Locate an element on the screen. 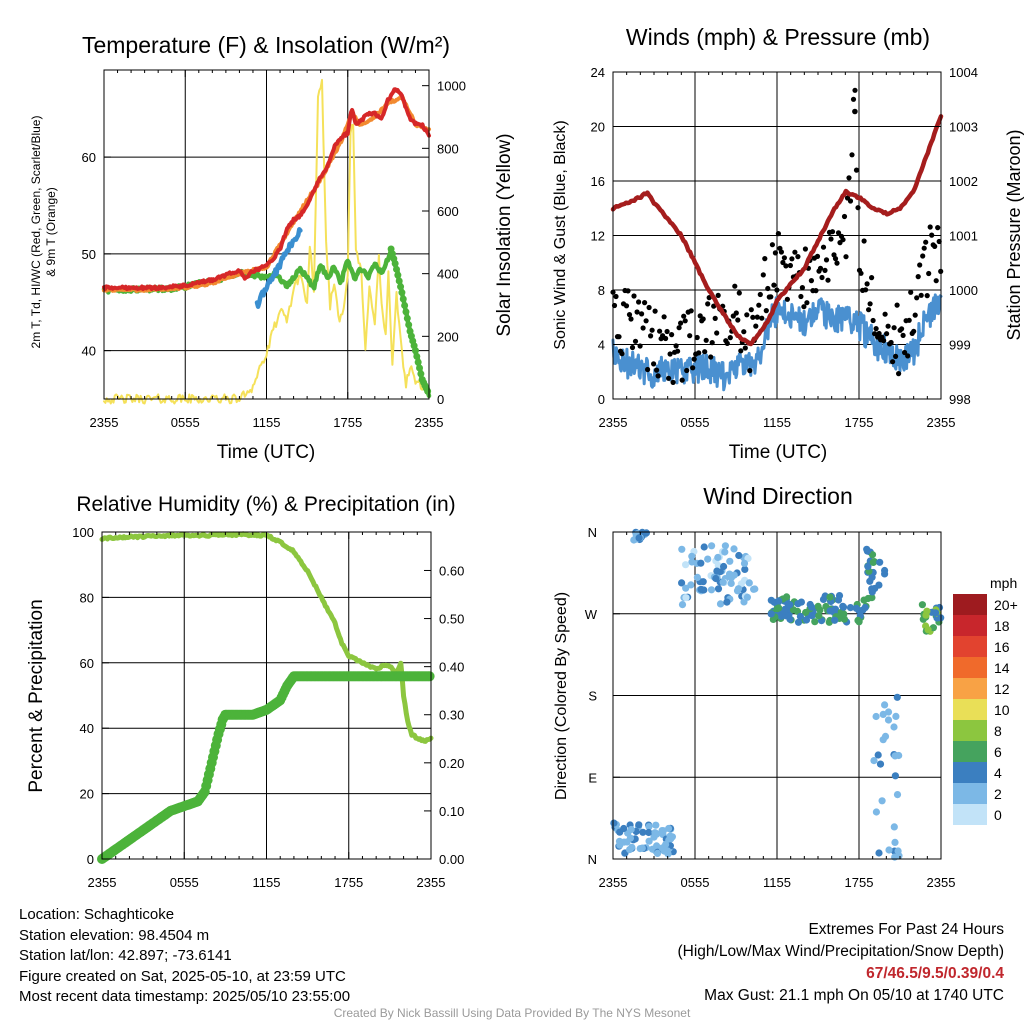 Image resolution: width=1024 pixels, height=1024 pixels. y-tick-label-right: 0.60 is located at coordinates (451, 570).